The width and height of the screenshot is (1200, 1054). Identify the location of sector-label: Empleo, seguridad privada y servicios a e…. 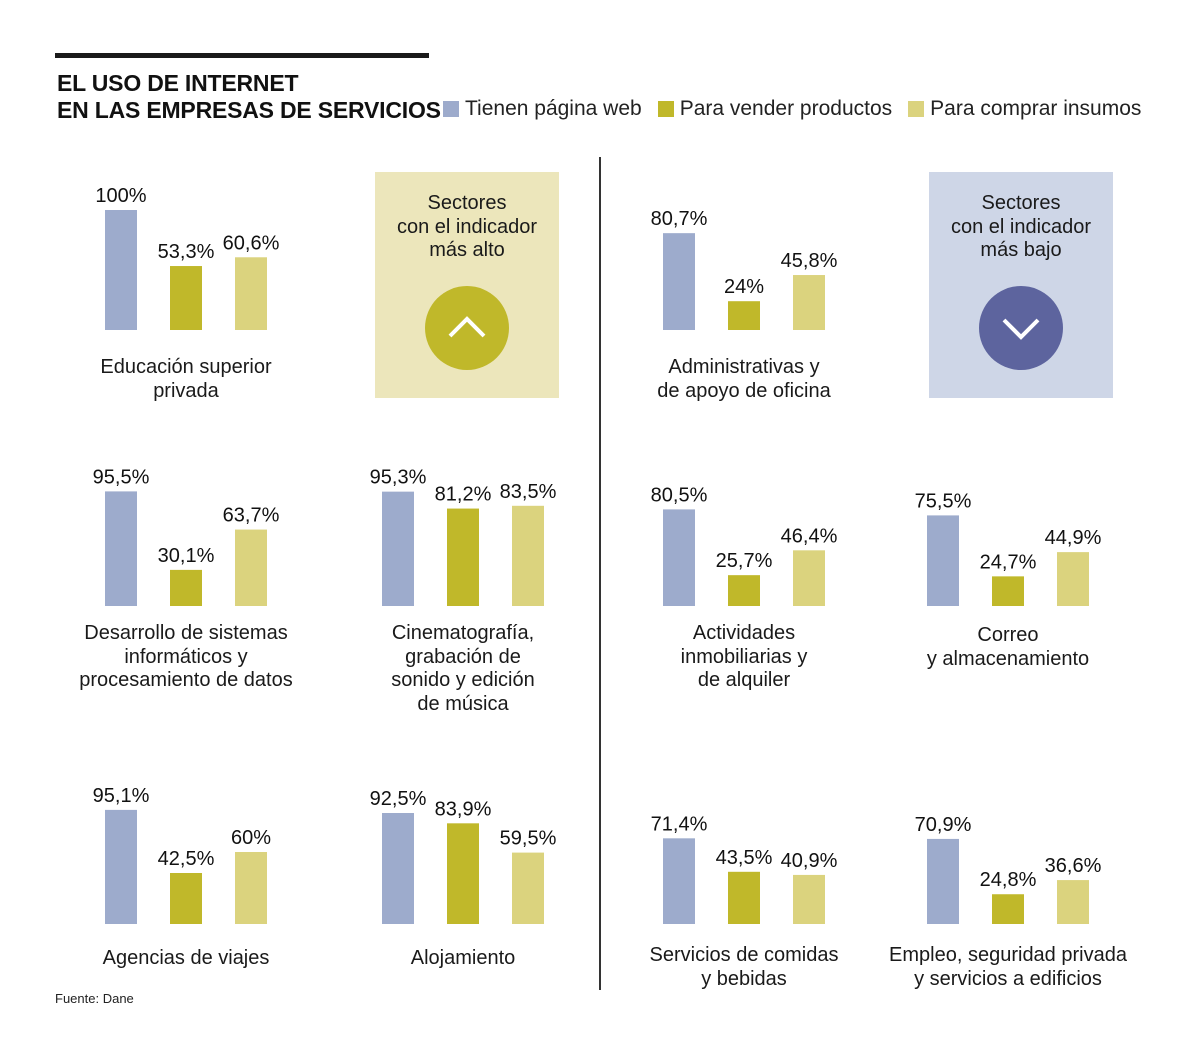
(1008, 967).